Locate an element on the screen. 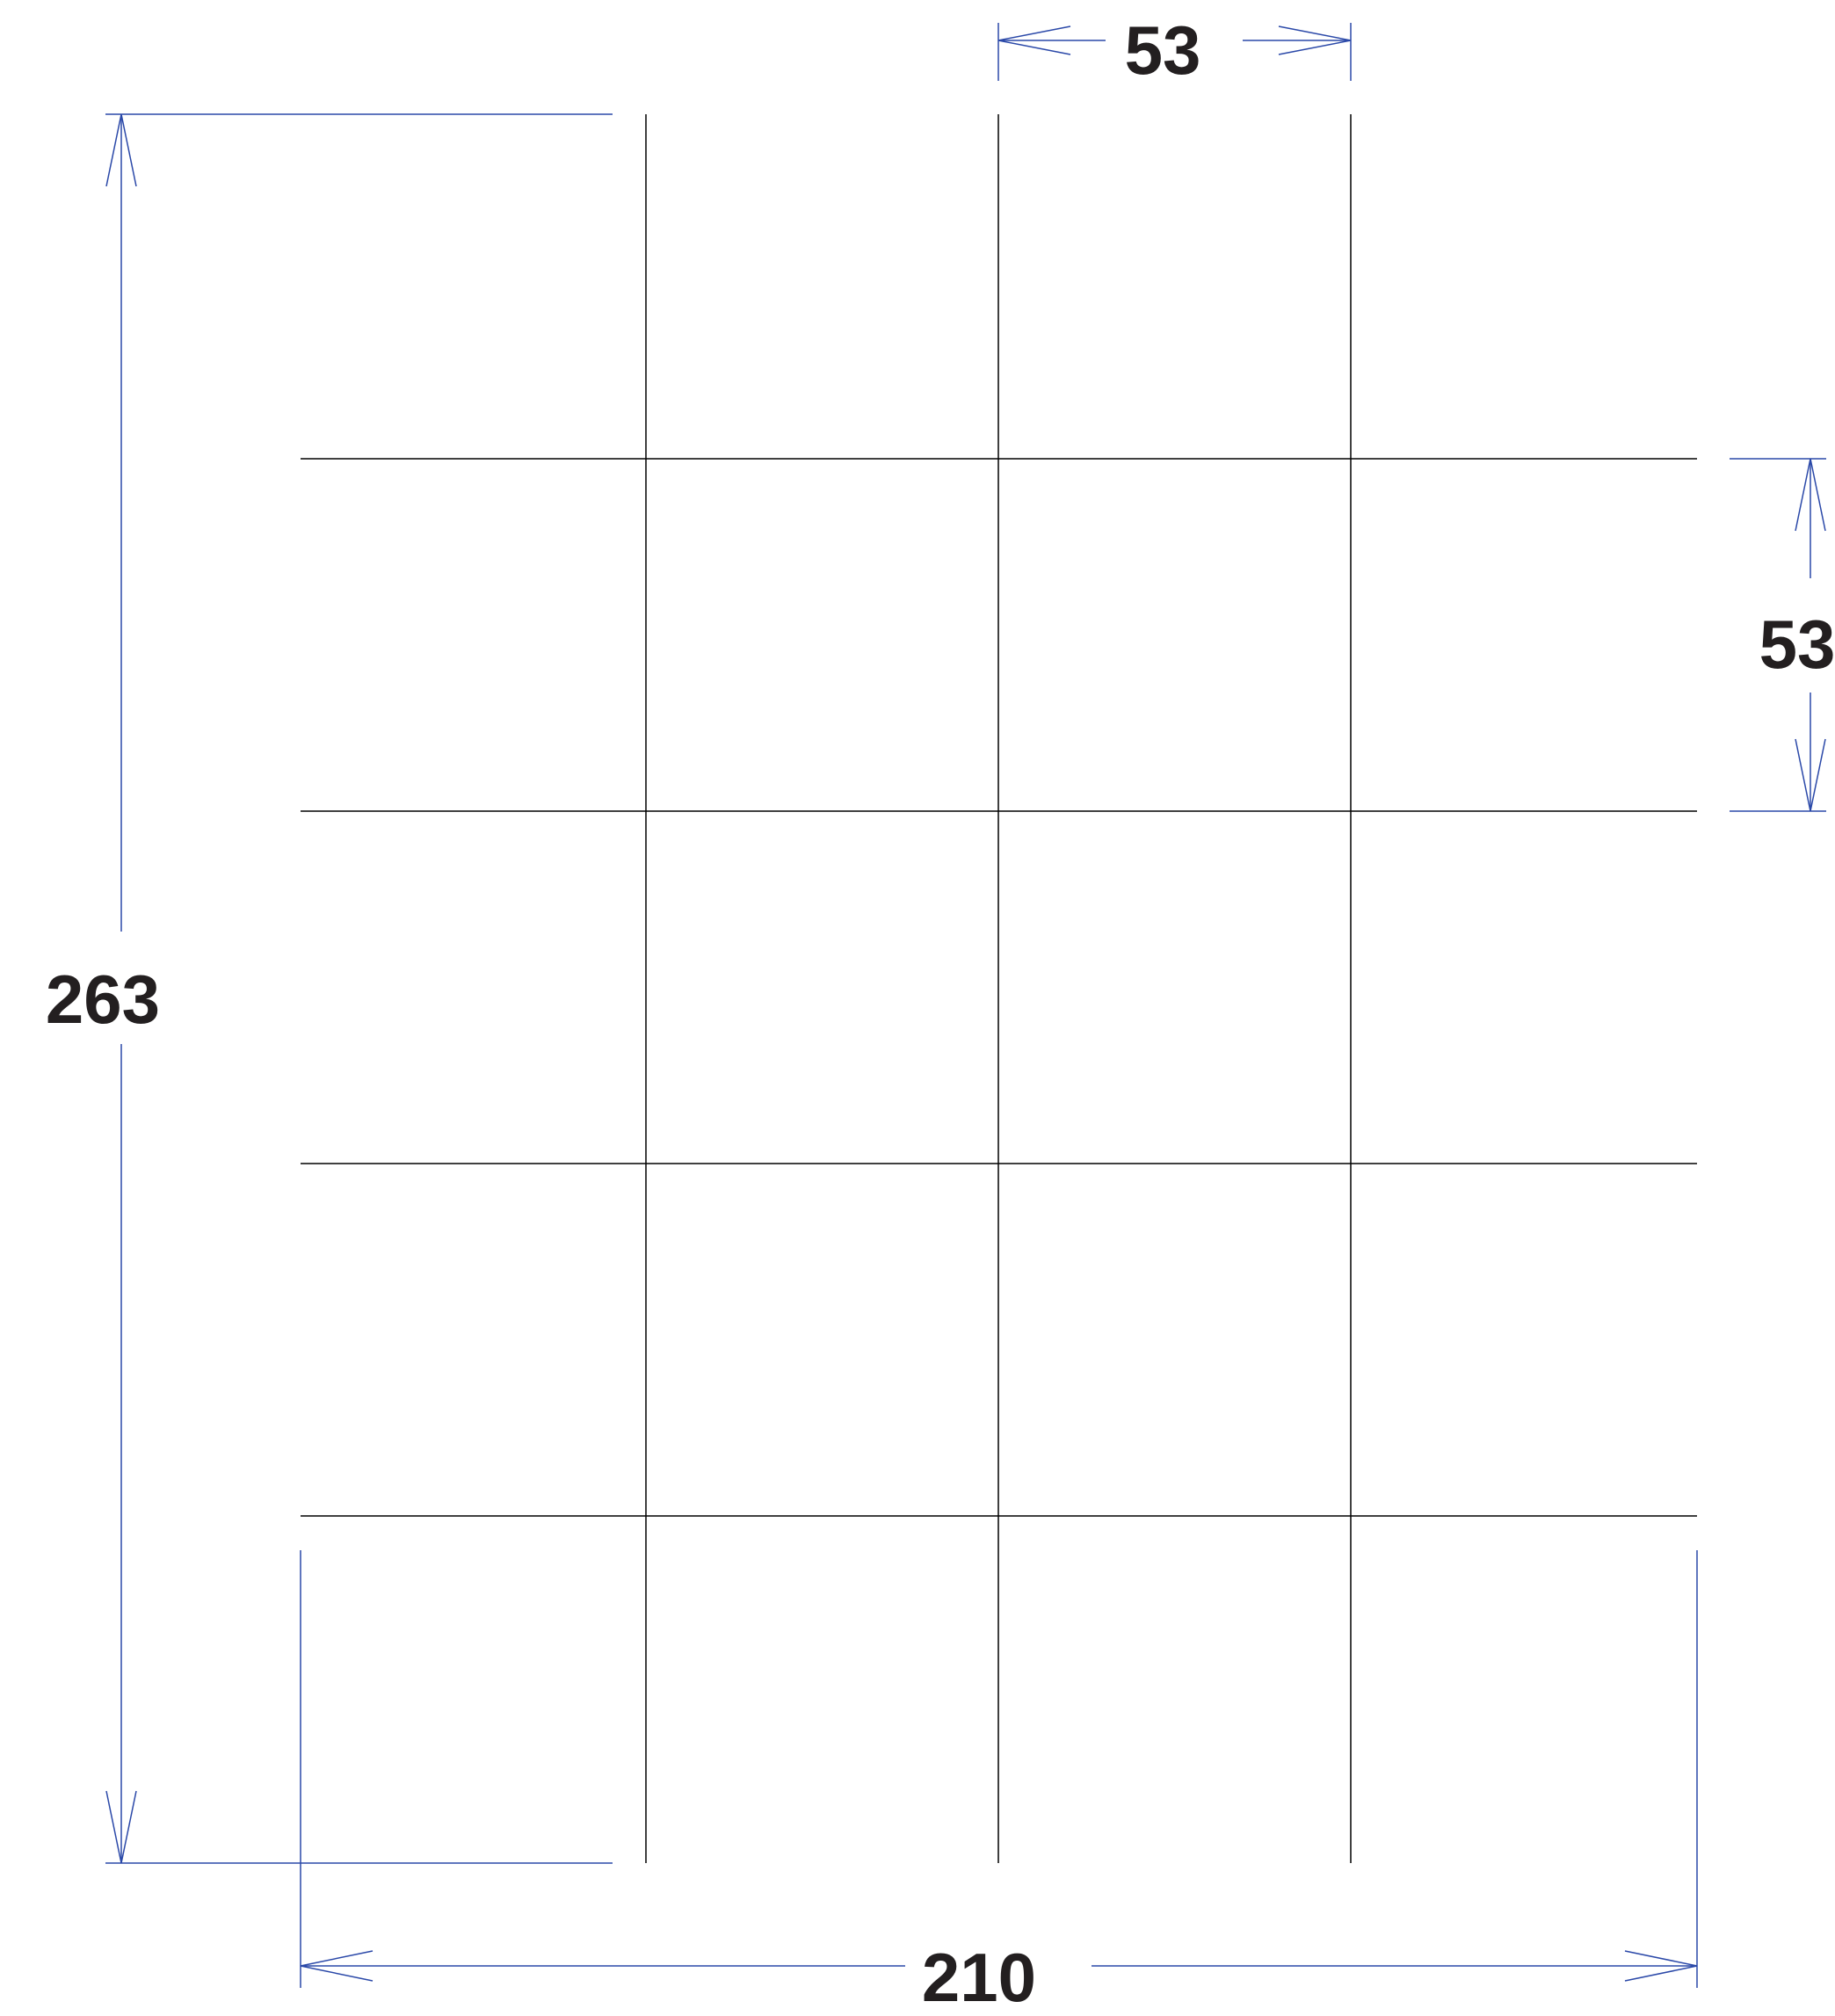  total-height-label: 263 is located at coordinates (103, 999).